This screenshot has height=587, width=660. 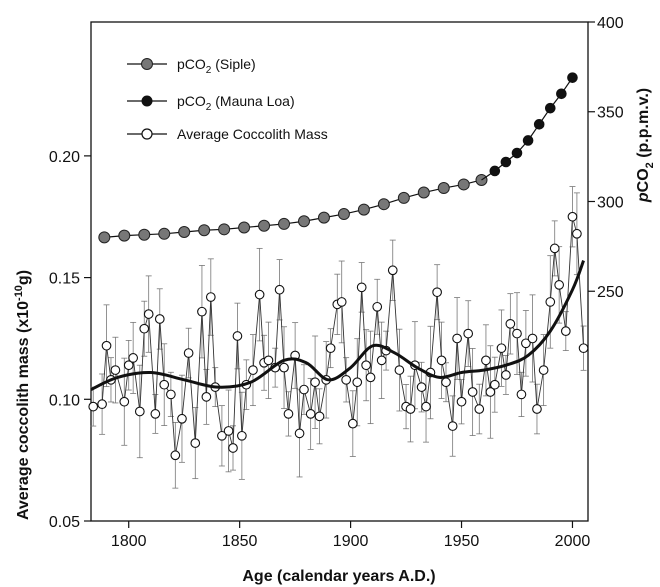 I want to click on legend-item-mauna-loa: pCO2 (Mauna Loa), so click(x=211, y=103).